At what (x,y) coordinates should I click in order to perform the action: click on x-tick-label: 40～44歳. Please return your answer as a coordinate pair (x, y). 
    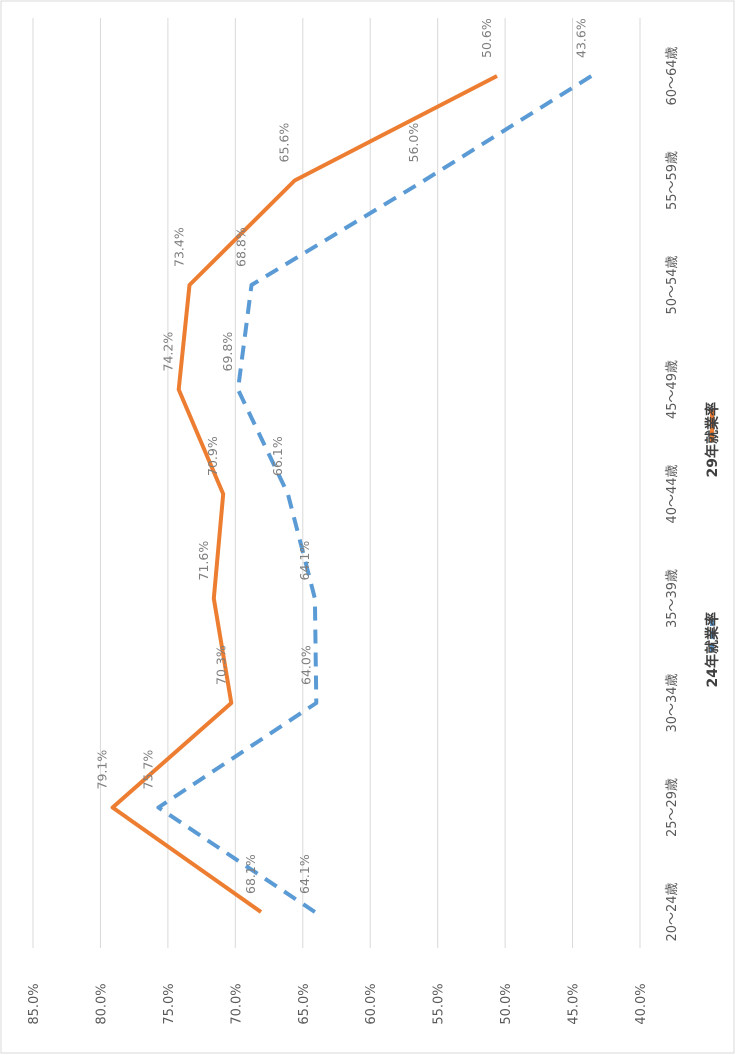
    Looking at the image, I should click on (672, 493).